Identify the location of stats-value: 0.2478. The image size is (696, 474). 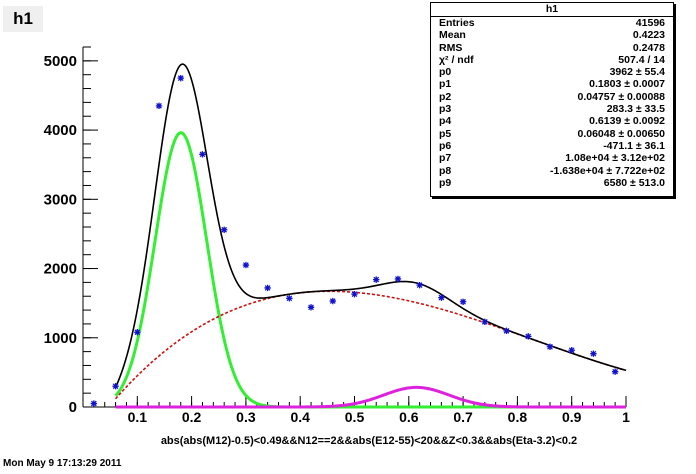
(648, 47).